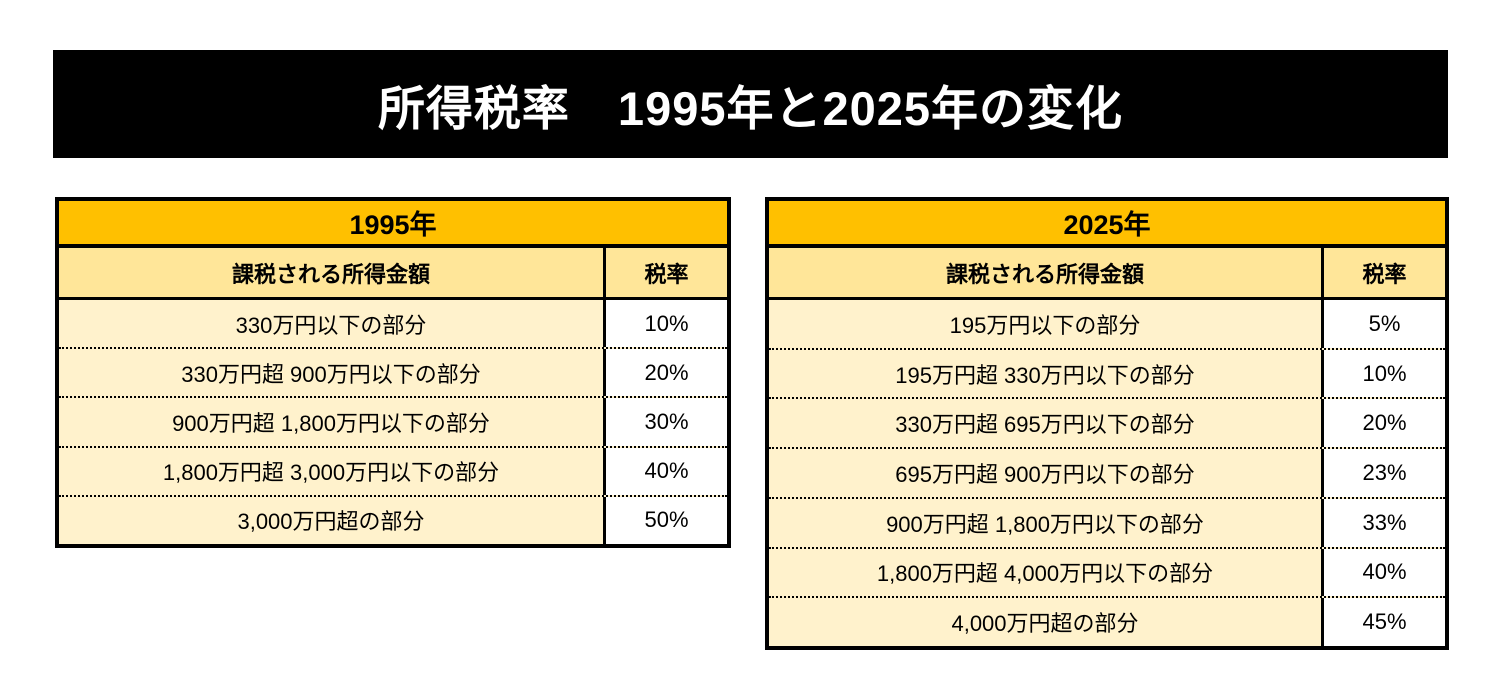 Image resolution: width=1500 pixels, height=700 pixels. I want to click on income-range-cell: 330万円超 695万円以下の部分, so click(1045, 423).